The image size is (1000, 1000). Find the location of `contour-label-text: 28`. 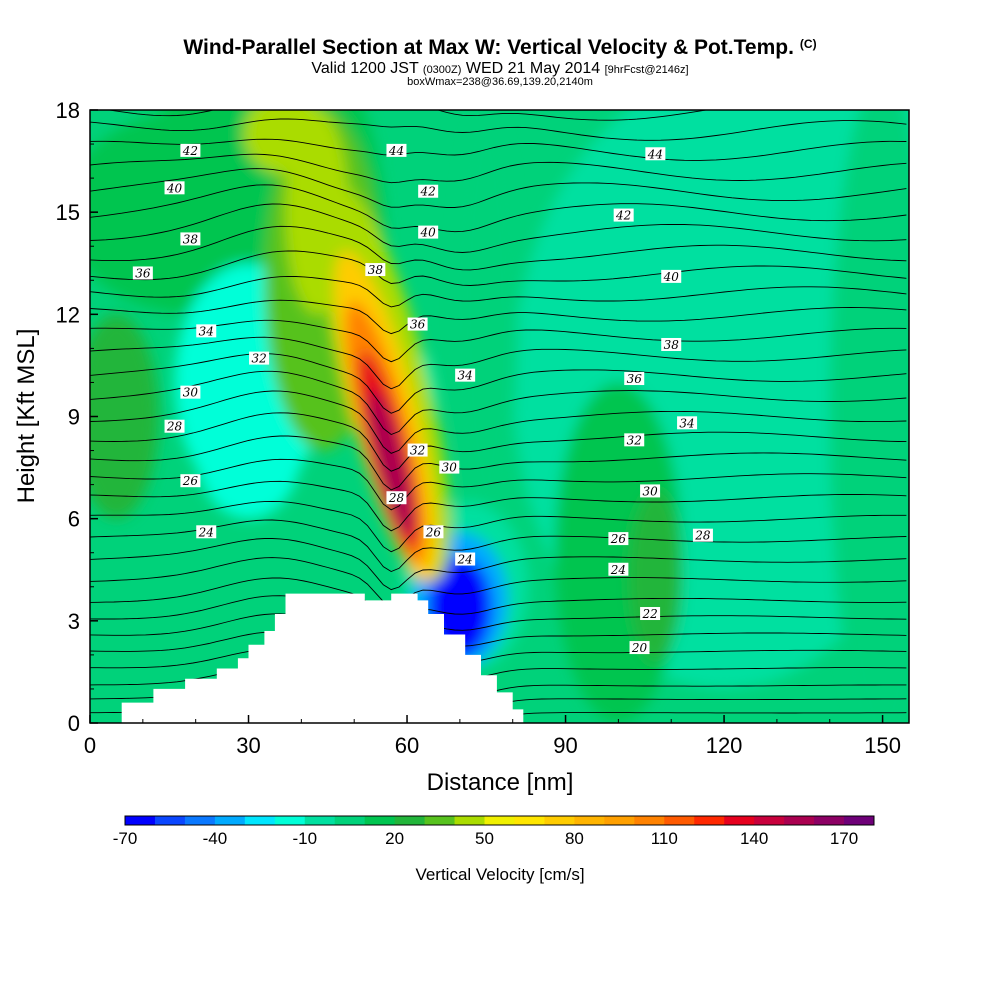

contour-label-text: 28 is located at coordinates (702, 536).